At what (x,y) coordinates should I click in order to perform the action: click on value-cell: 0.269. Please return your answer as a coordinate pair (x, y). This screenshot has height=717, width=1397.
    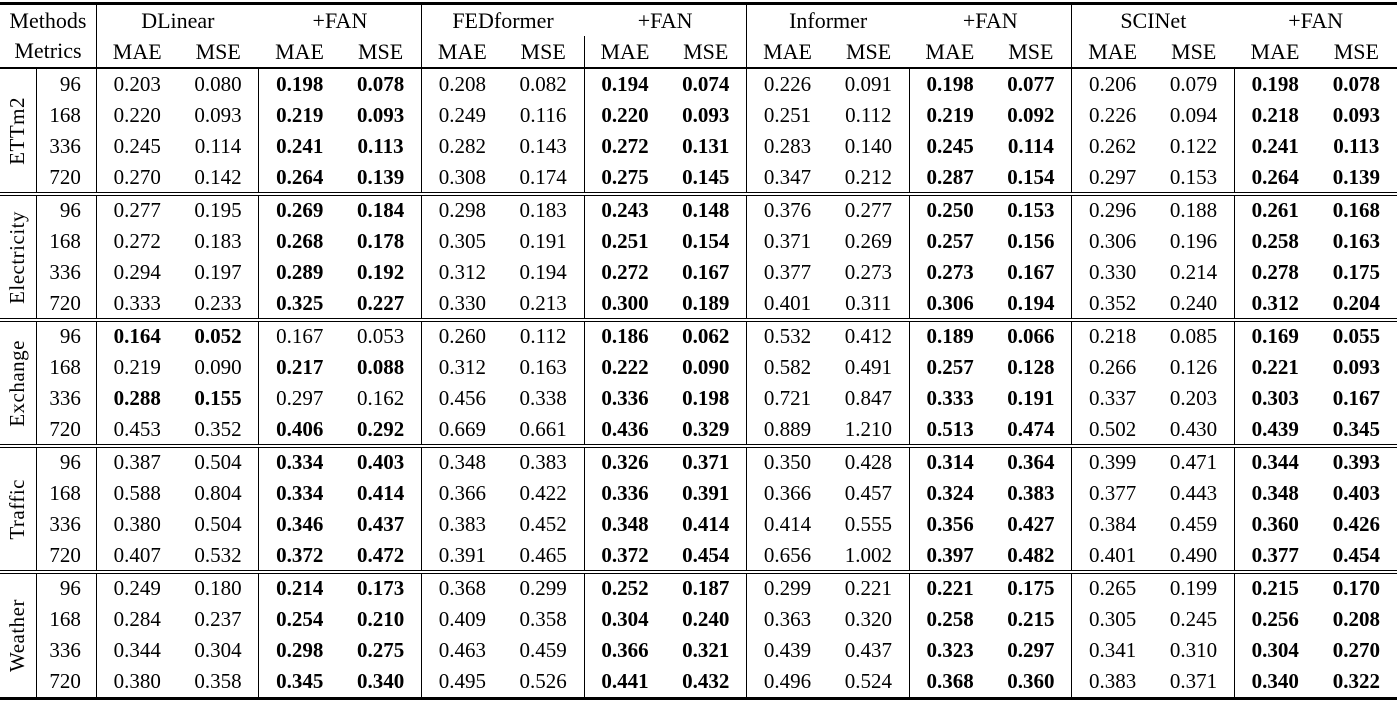
    Looking at the image, I should click on (299, 209).